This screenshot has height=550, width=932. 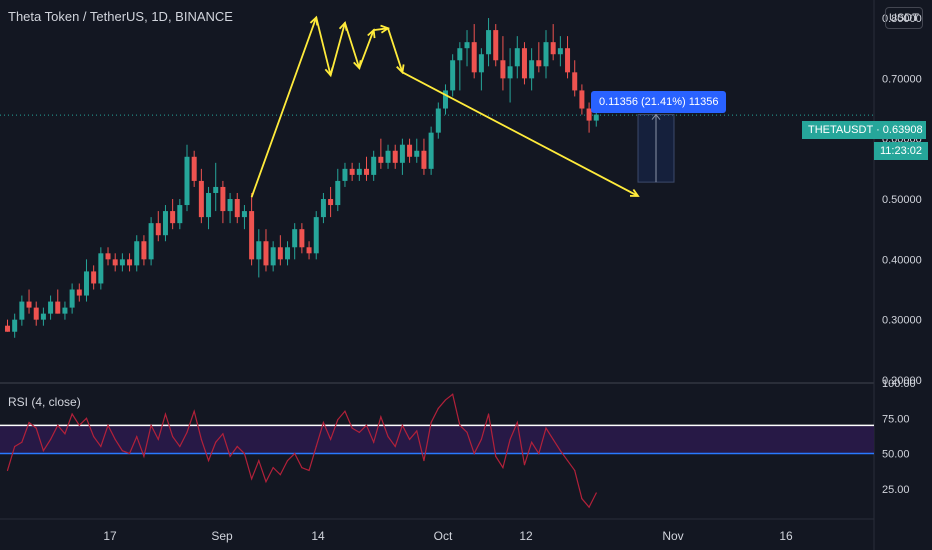 I want to click on time-tick-label: 16, so click(x=786, y=536).